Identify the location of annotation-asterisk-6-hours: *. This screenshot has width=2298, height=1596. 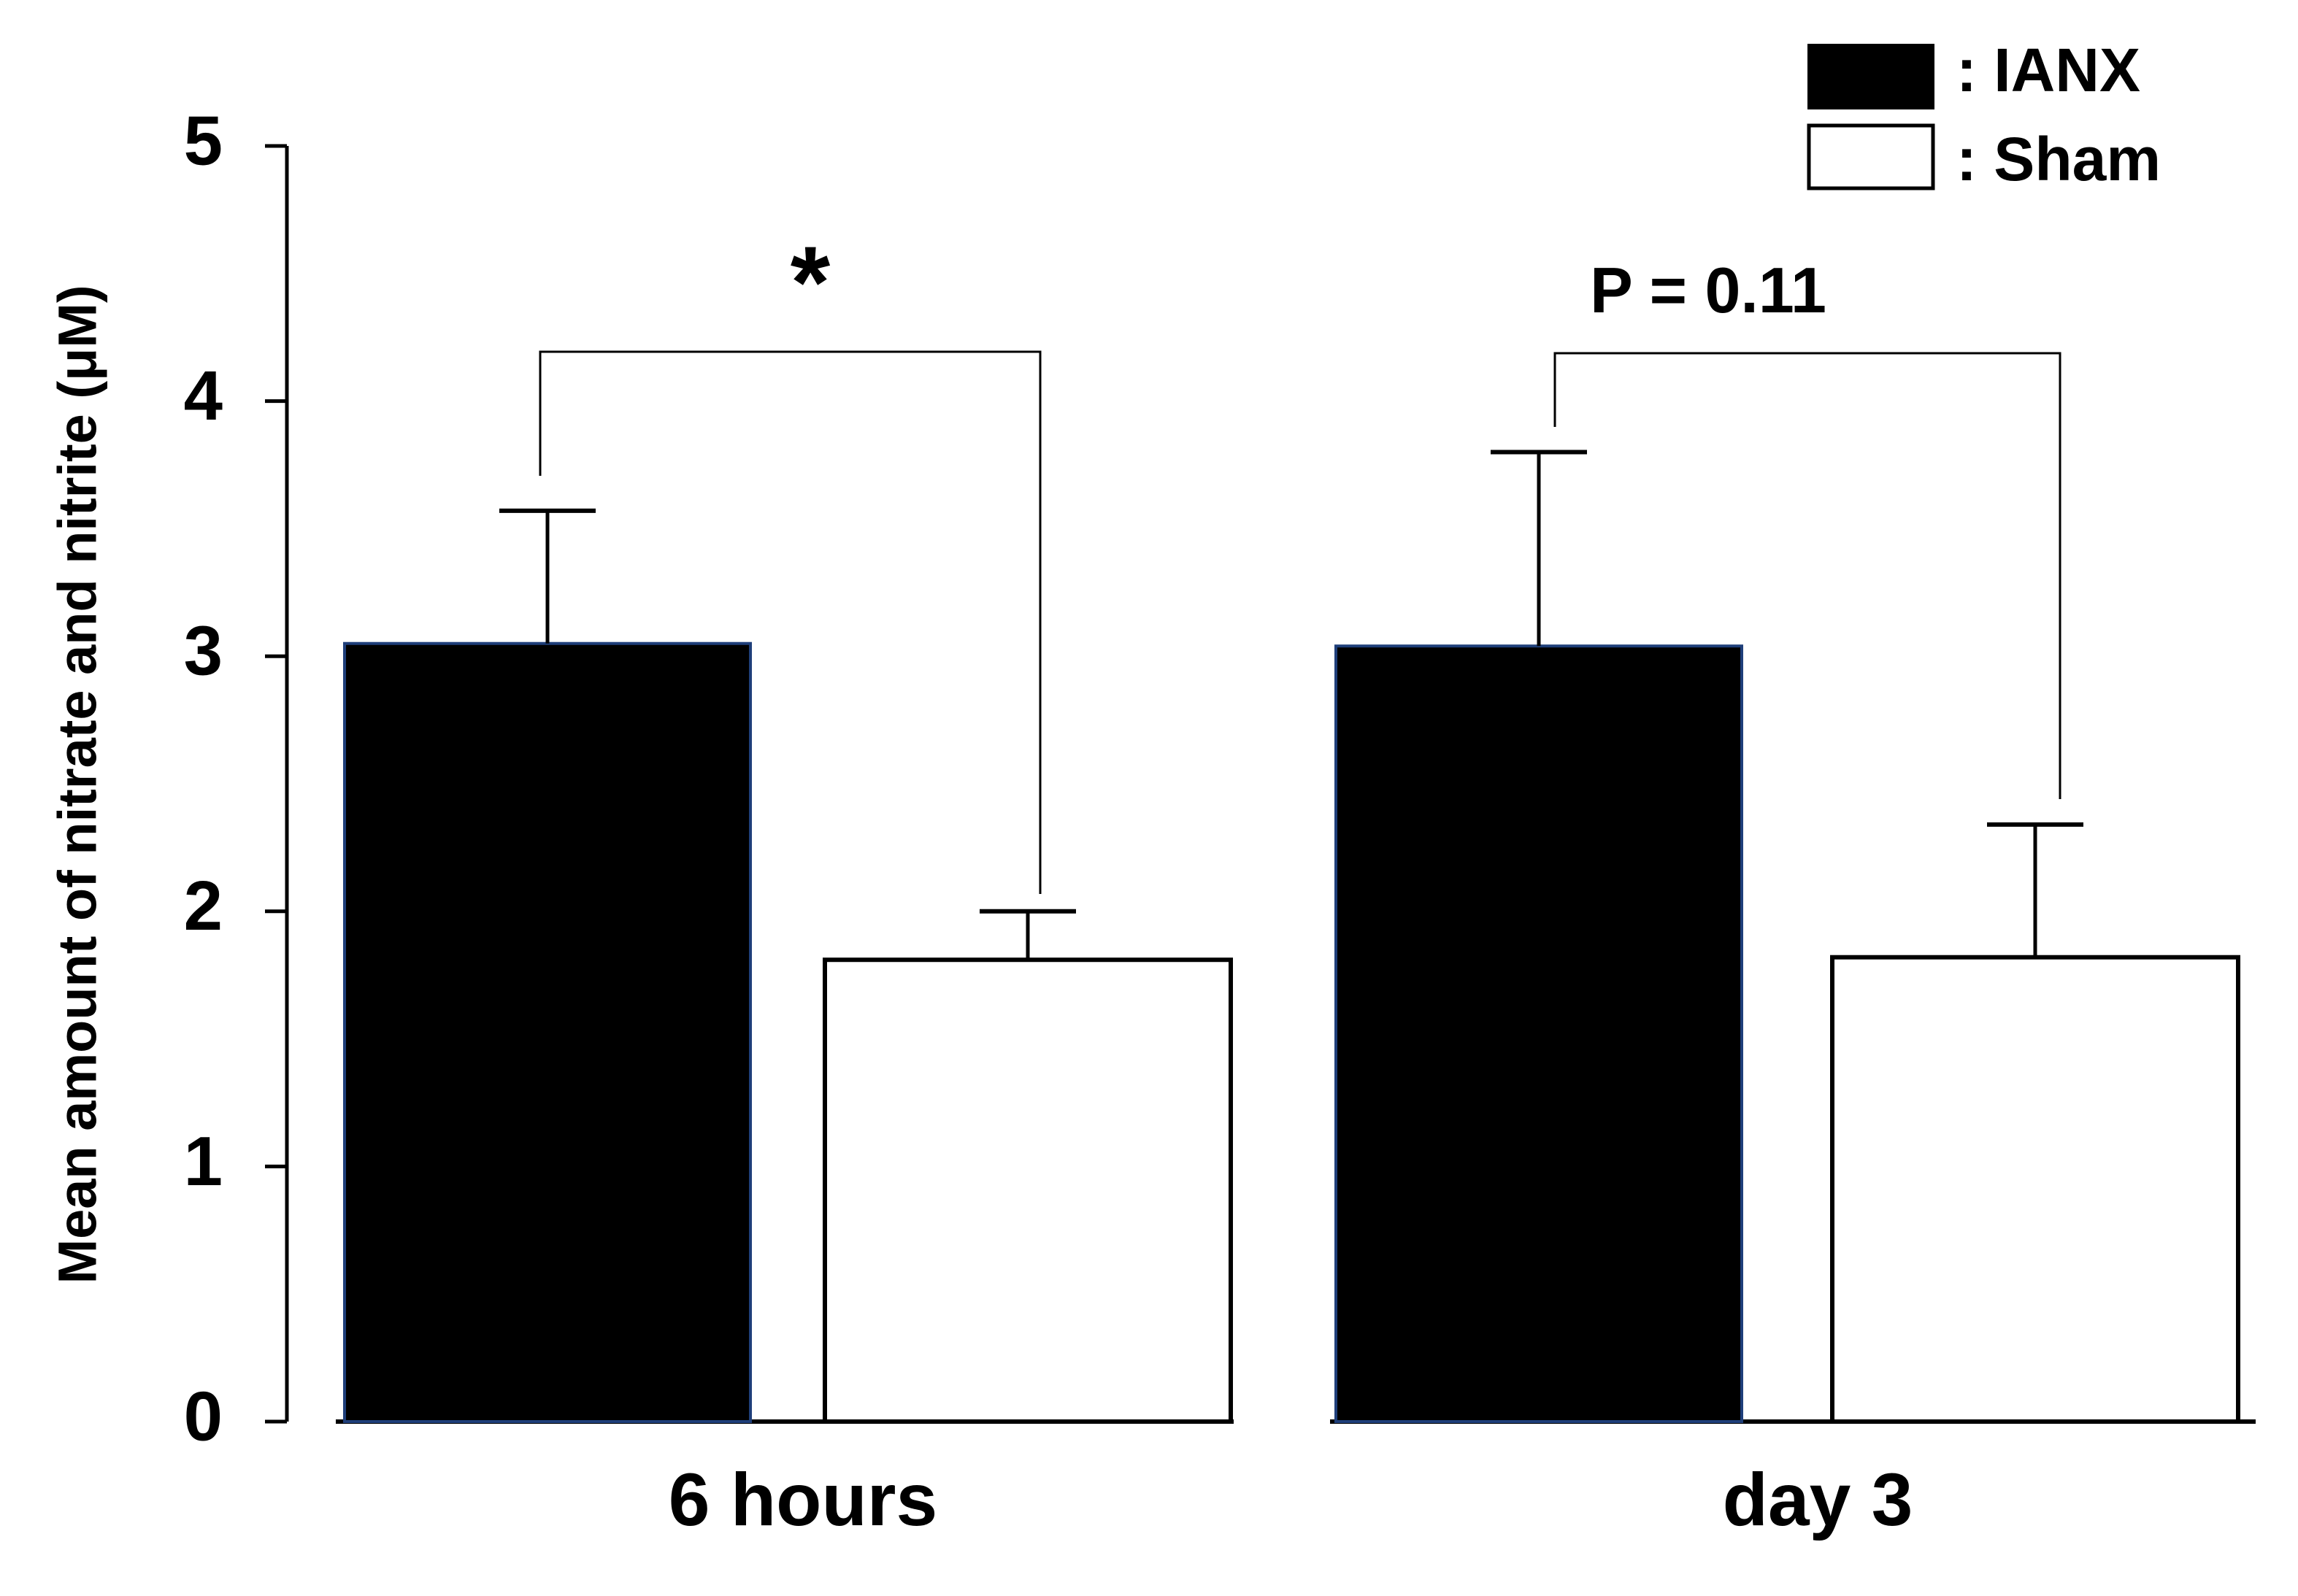
(811, 282).